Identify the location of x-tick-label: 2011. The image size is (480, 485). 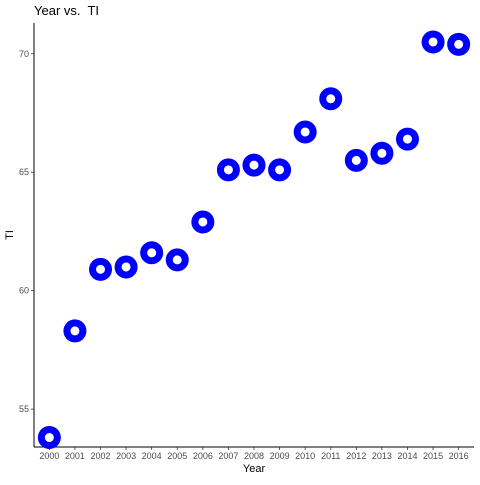
(330, 456).